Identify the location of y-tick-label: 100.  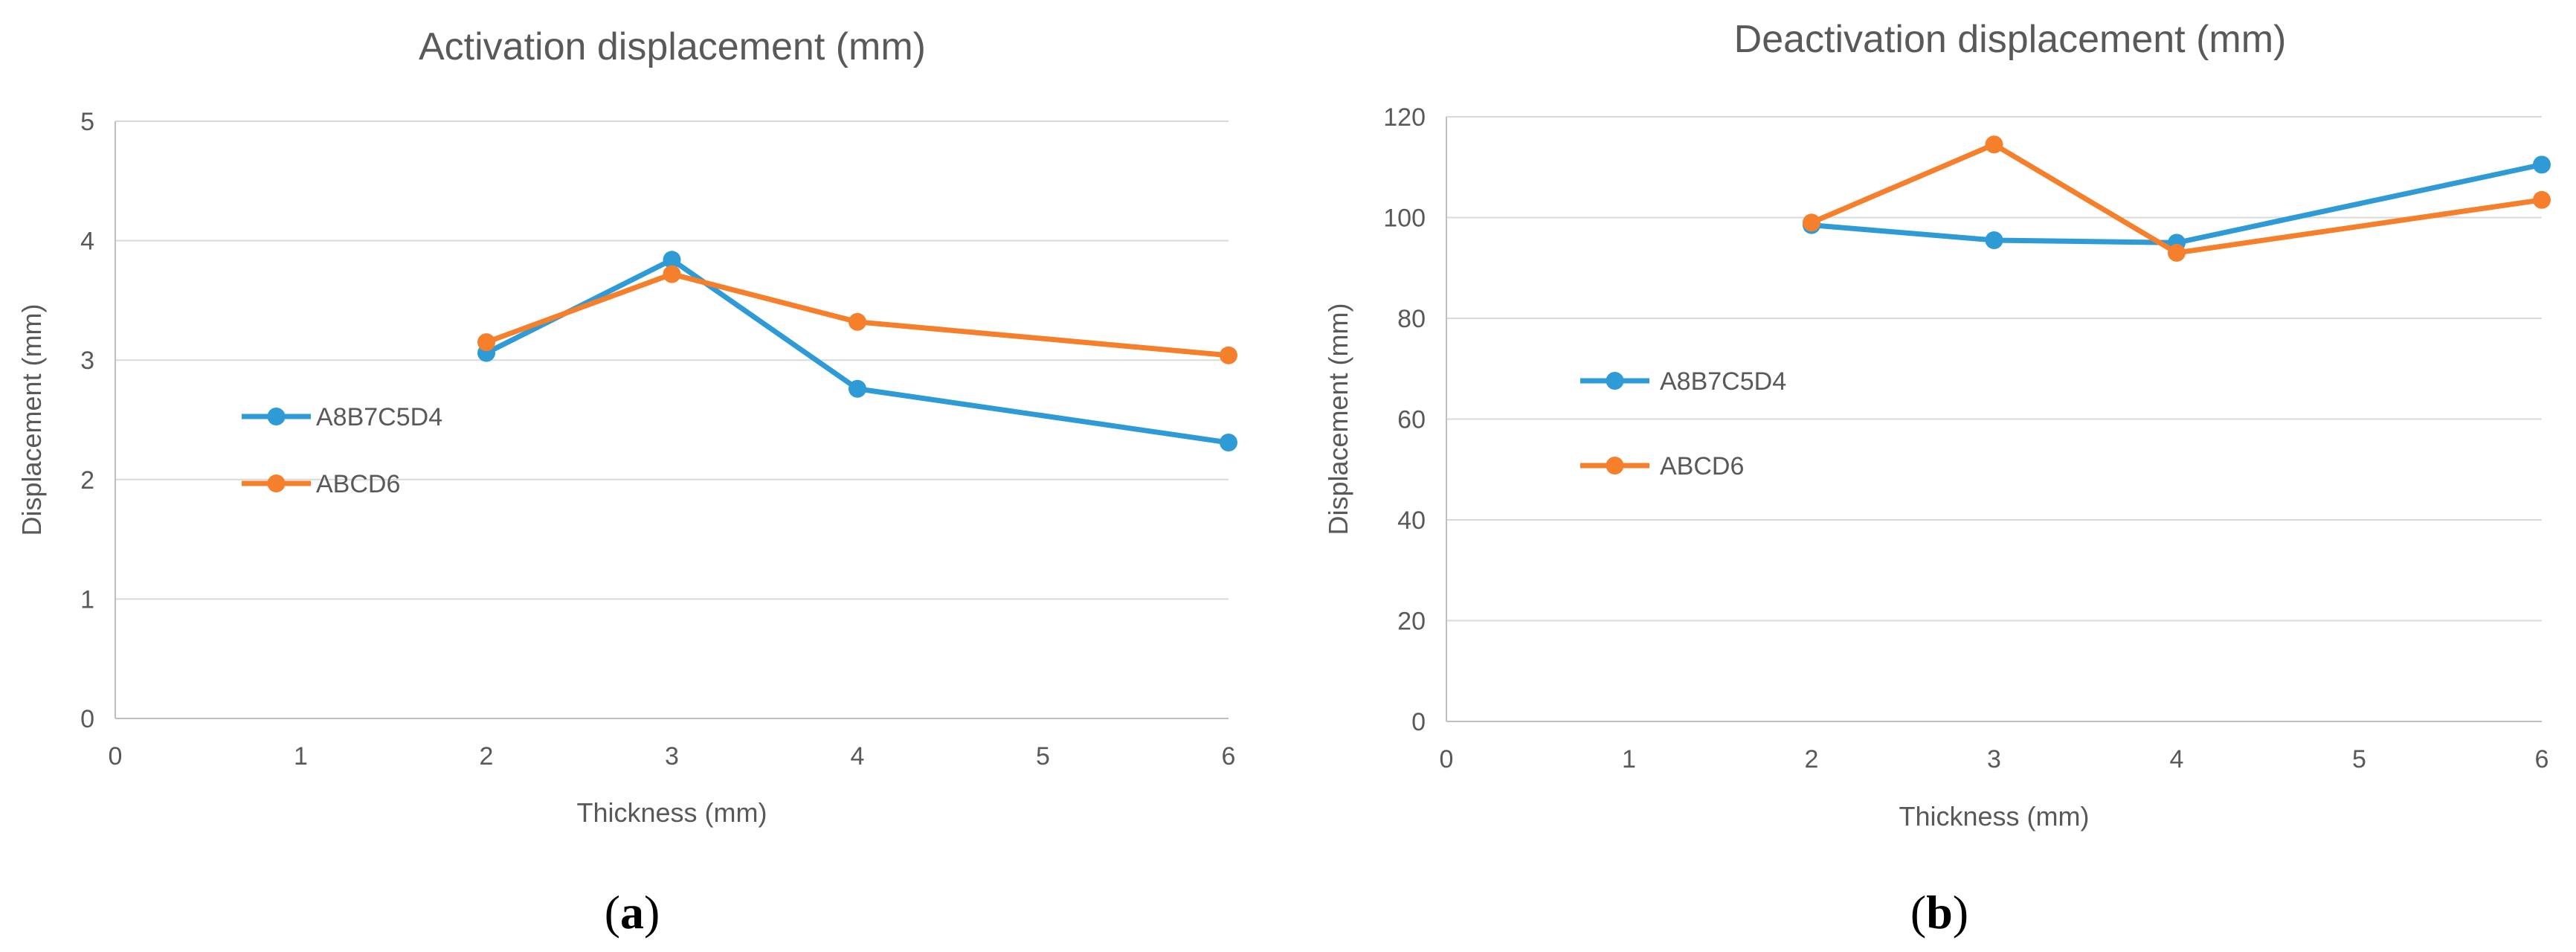
(1404, 219).